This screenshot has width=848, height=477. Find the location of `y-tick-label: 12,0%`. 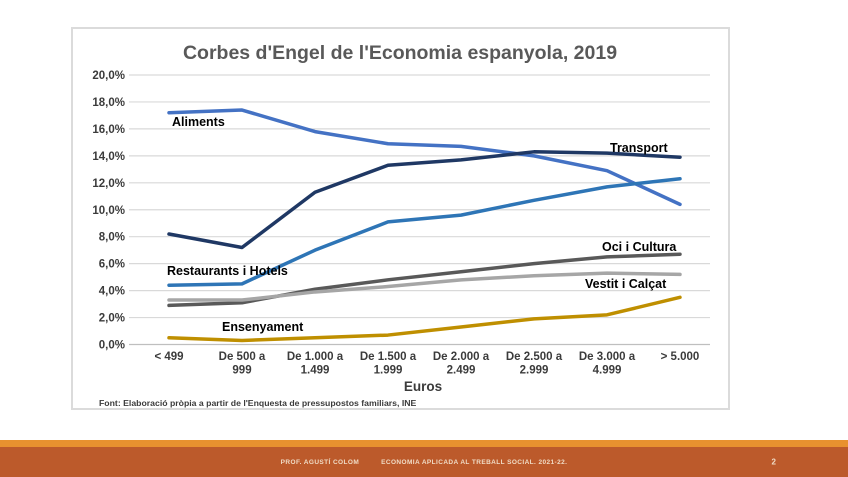

y-tick-label: 12,0% is located at coordinates (108, 184).